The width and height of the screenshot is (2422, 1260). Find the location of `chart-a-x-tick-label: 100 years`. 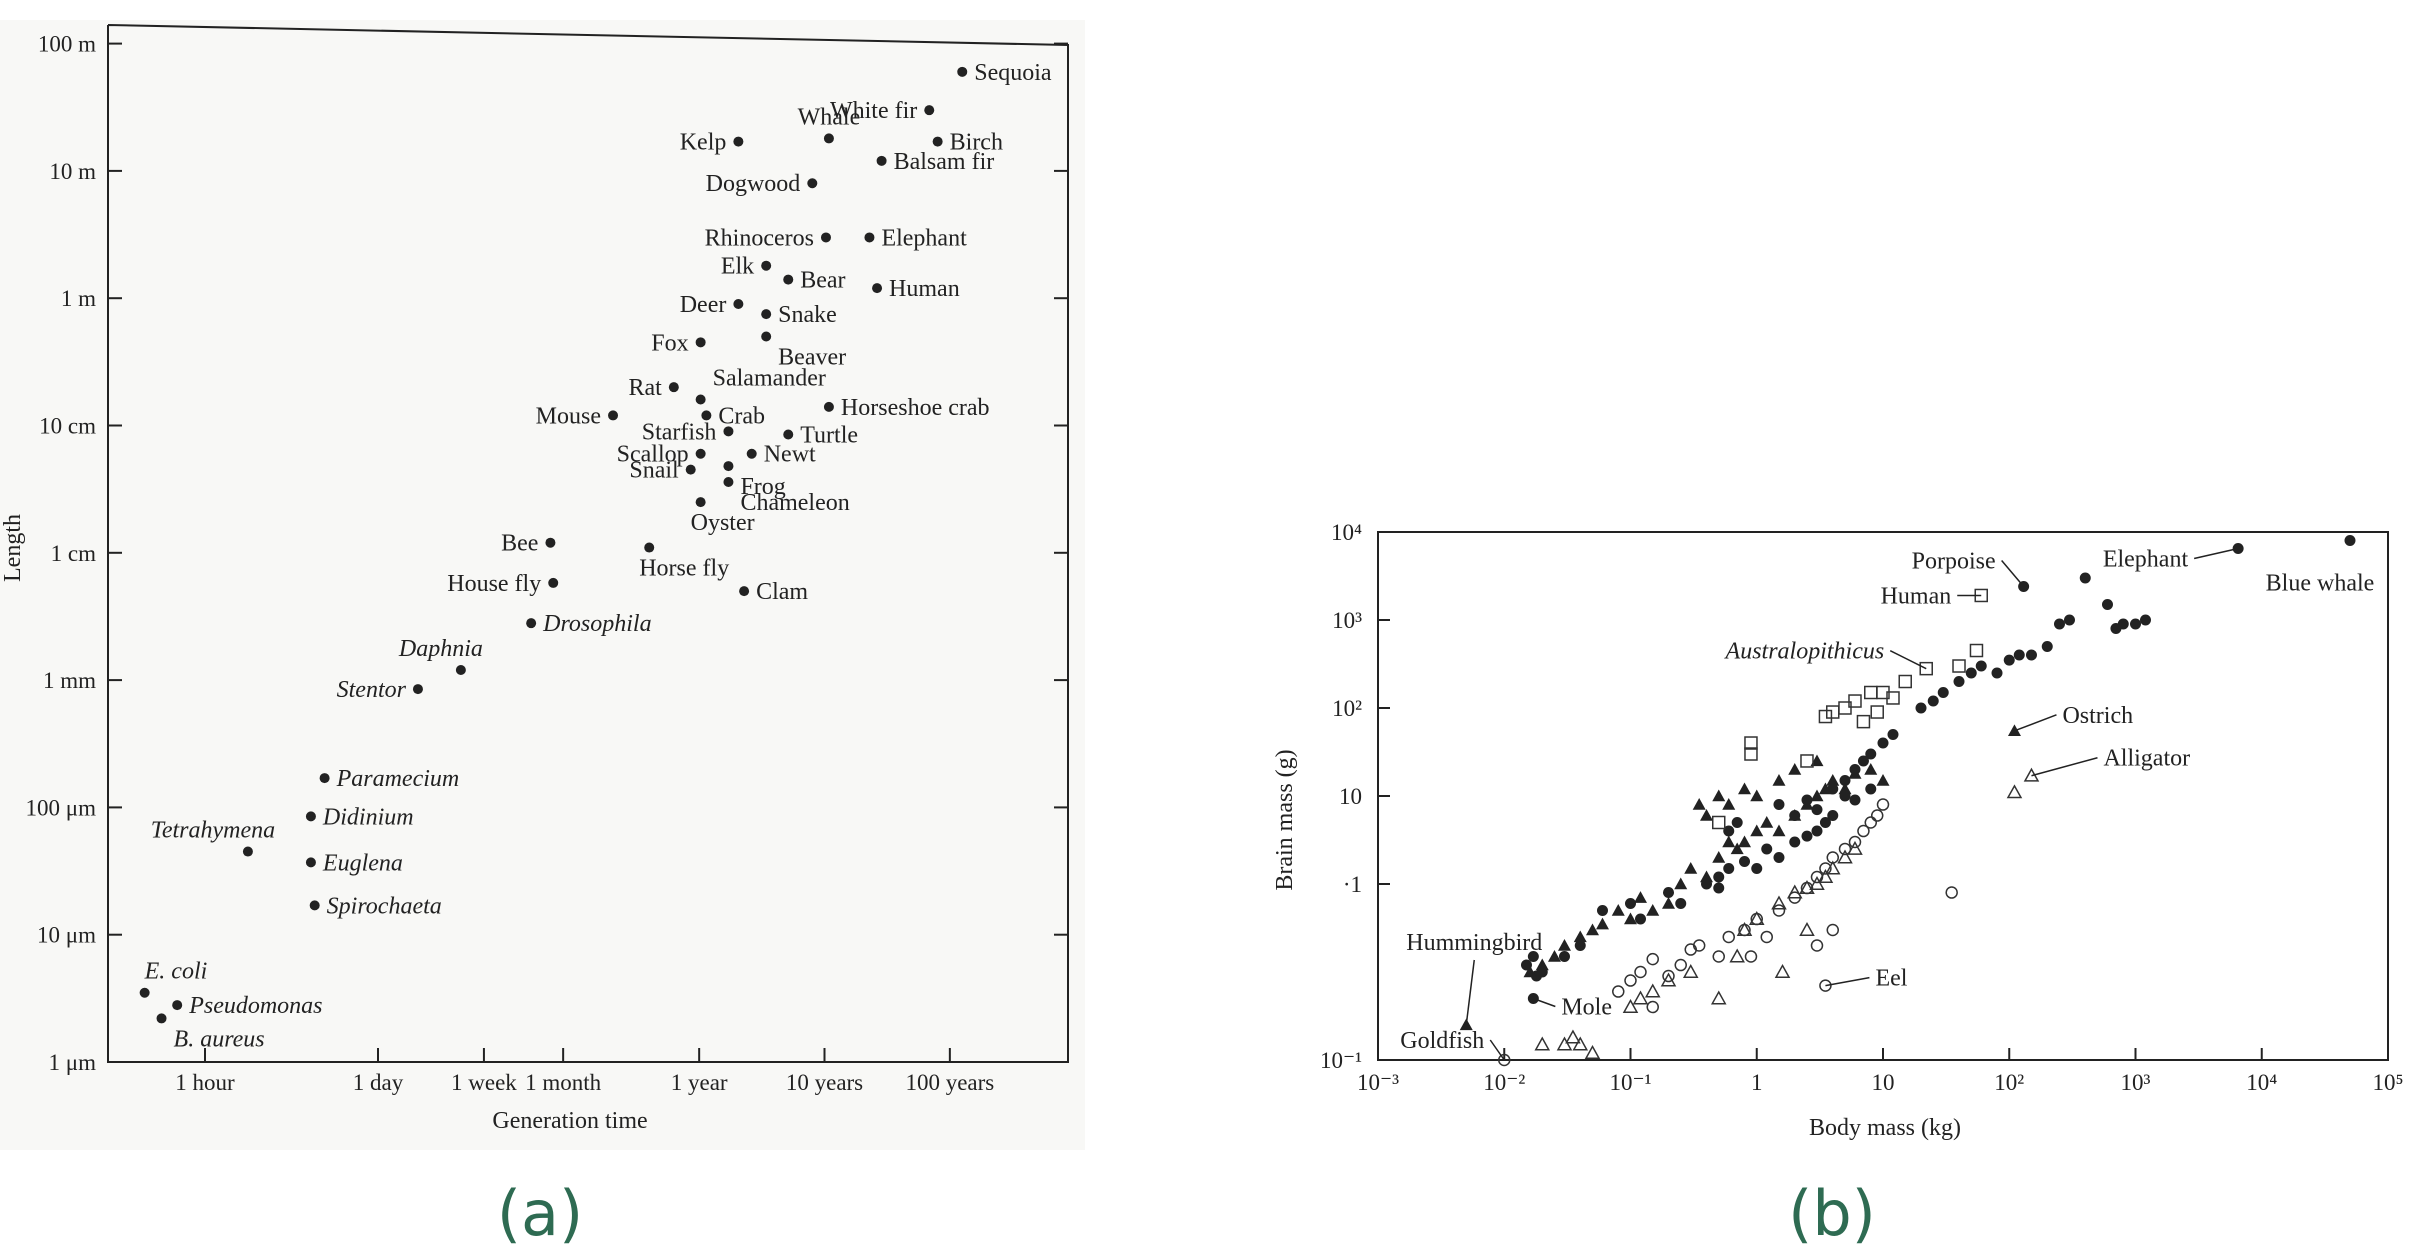

chart-a-x-tick-label: 100 years is located at coordinates (949, 1082).